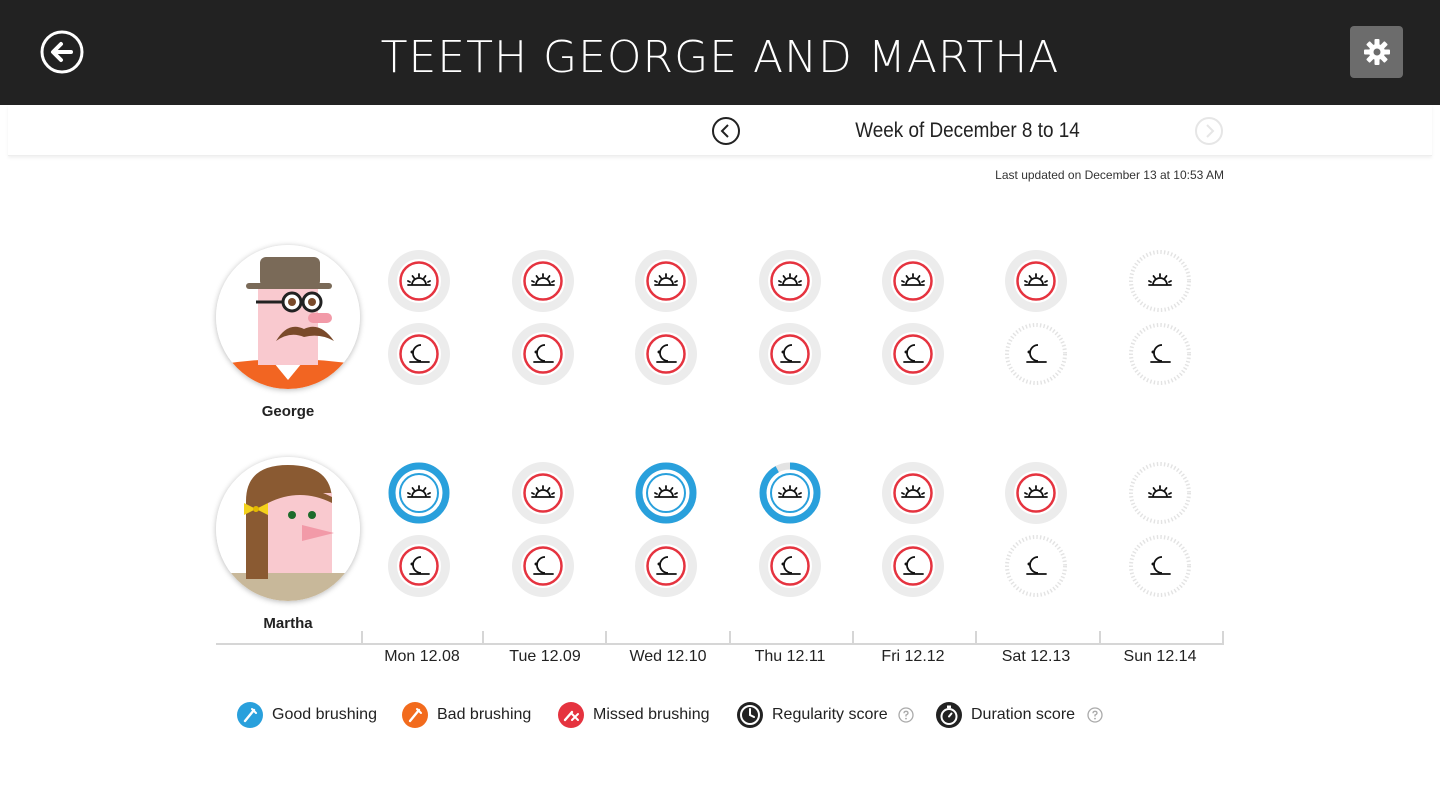  I want to click on toothbrush-bad-icon, so click(415, 715).